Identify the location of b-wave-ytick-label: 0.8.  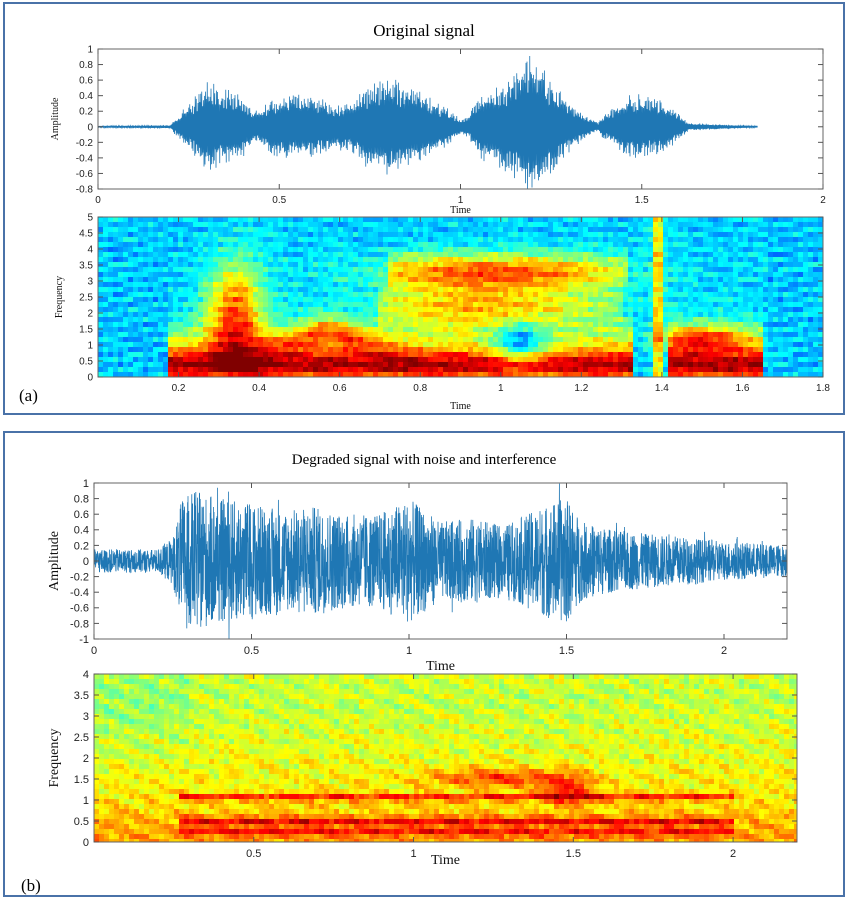
(81, 499).